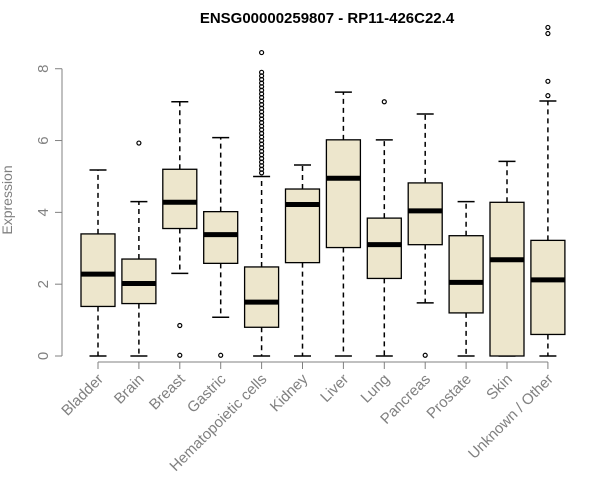  I want to click on box-group-hematopoietic-cells, so click(261, 203).